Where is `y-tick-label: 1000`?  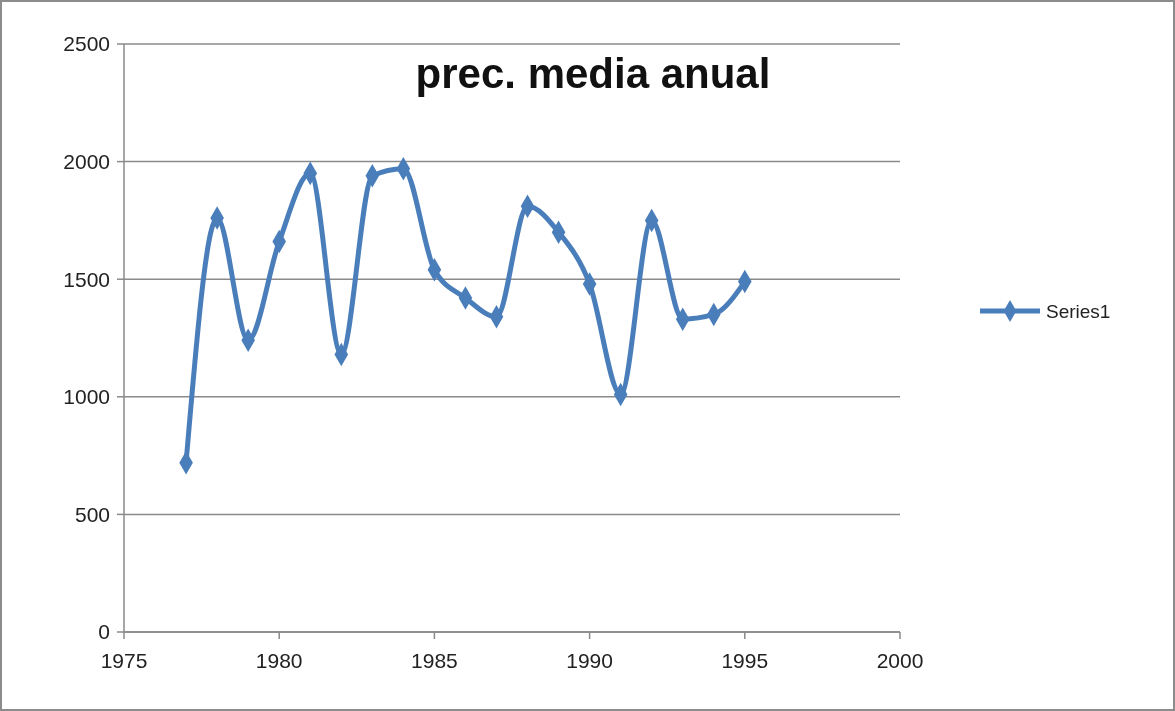
y-tick-label: 1000 is located at coordinates (86, 397).